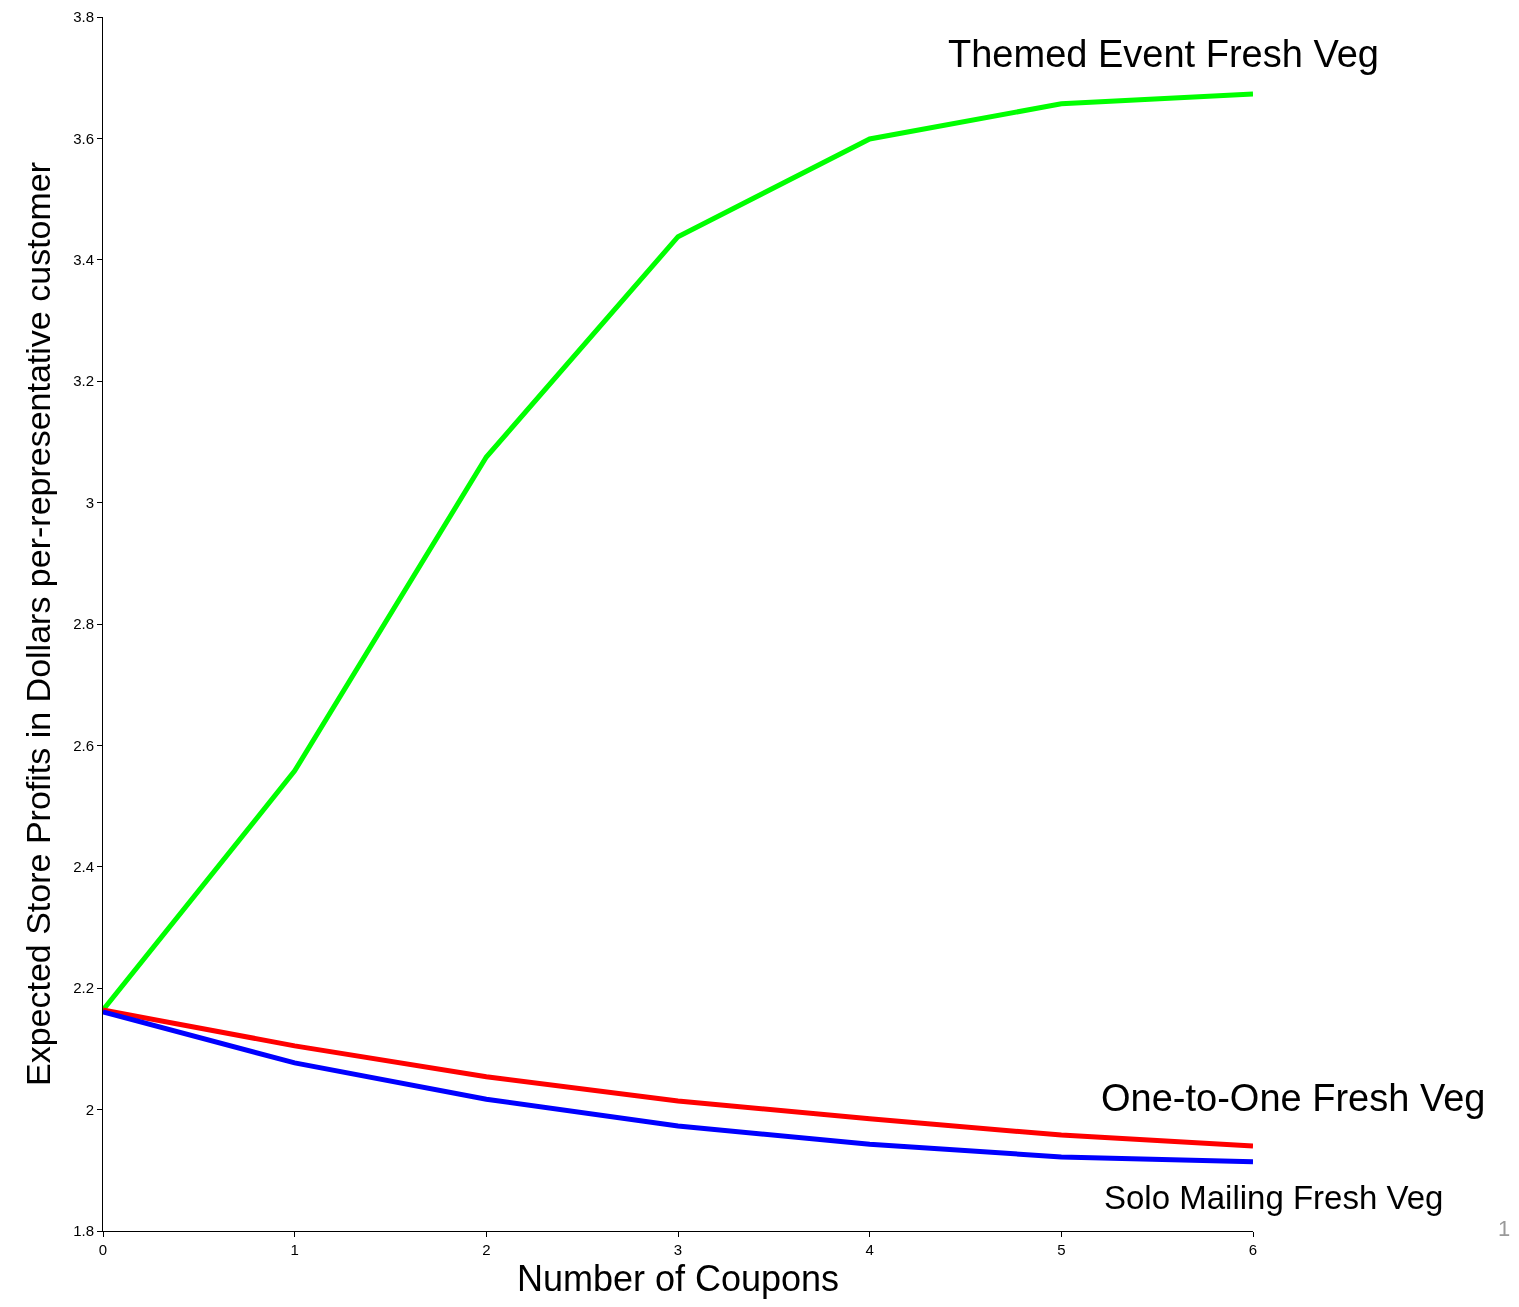  What do you see at coordinates (678, 1278) in the screenshot?
I see `x-axis-title: Number of Coupons` at bounding box center [678, 1278].